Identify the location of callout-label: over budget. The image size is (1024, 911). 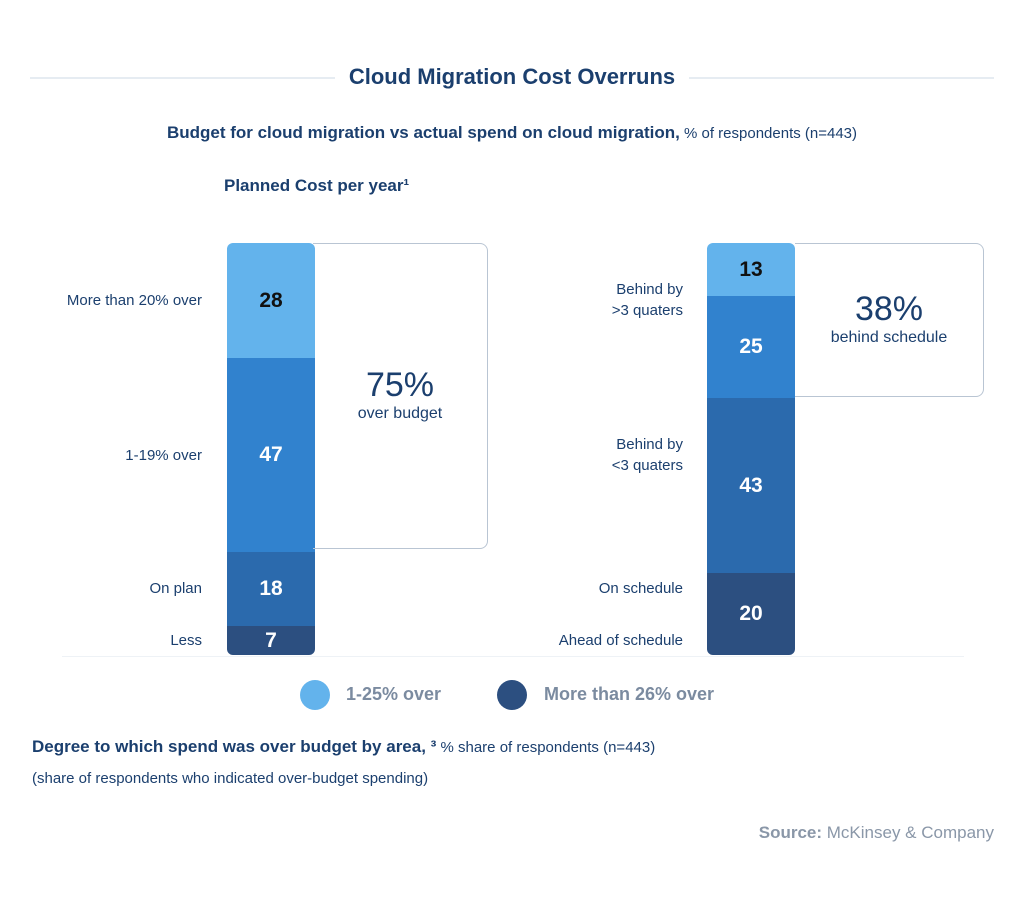
(400, 413).